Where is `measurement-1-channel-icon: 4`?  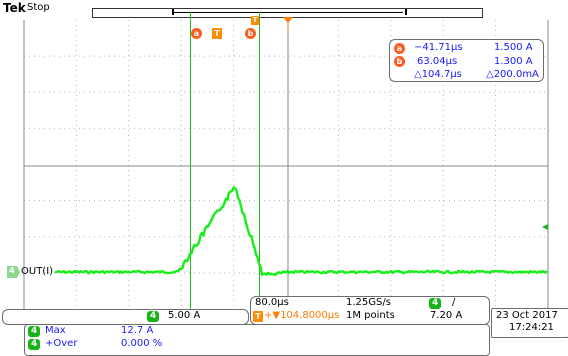
measurement-1-channel-icon: 4 is located at coordinates (34, 331).